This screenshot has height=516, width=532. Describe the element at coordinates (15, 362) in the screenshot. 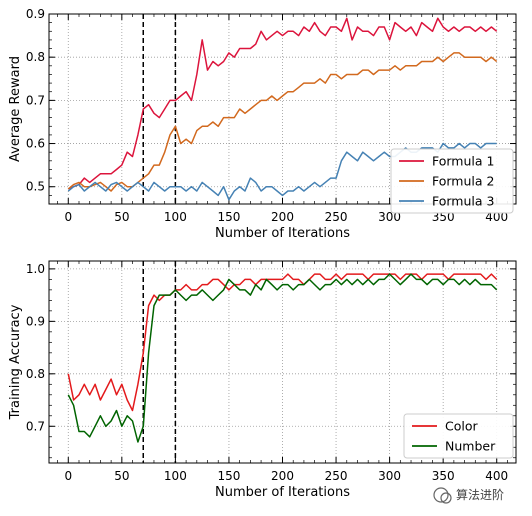

I see `y-axis-label: Training Accuracy` at that location.